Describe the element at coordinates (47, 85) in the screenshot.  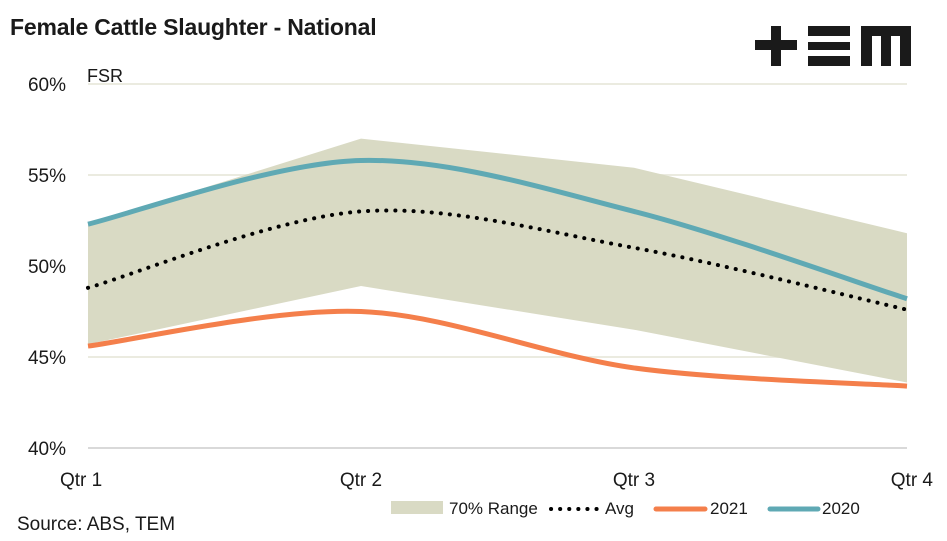
I see `y-tick-label: 60%` at that location.